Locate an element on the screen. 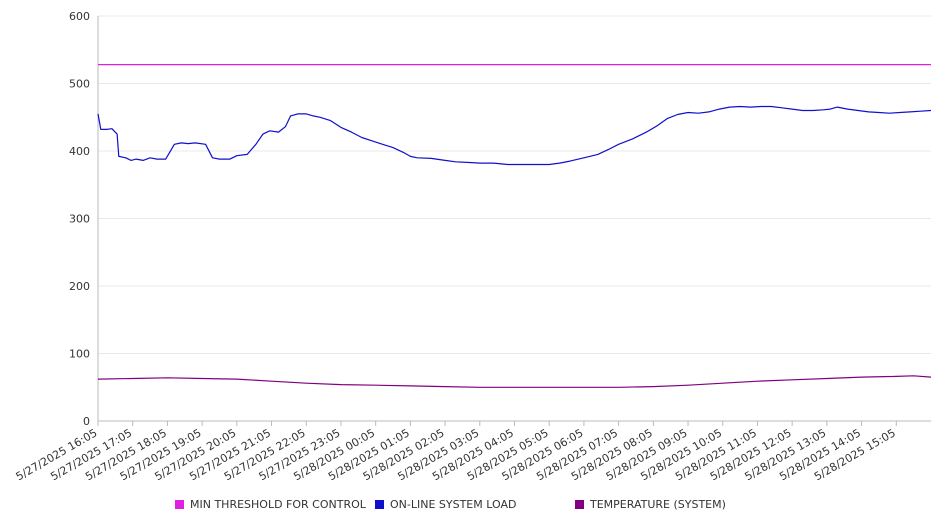 The image size is (946, 526). y-tick-label: 300 is located at coordinates (79, 219).